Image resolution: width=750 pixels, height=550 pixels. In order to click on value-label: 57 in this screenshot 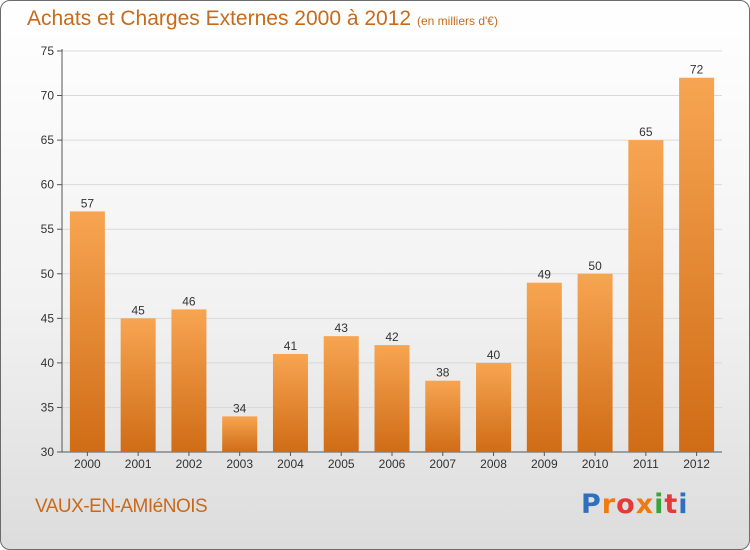, I will do `click(88, 203)`.